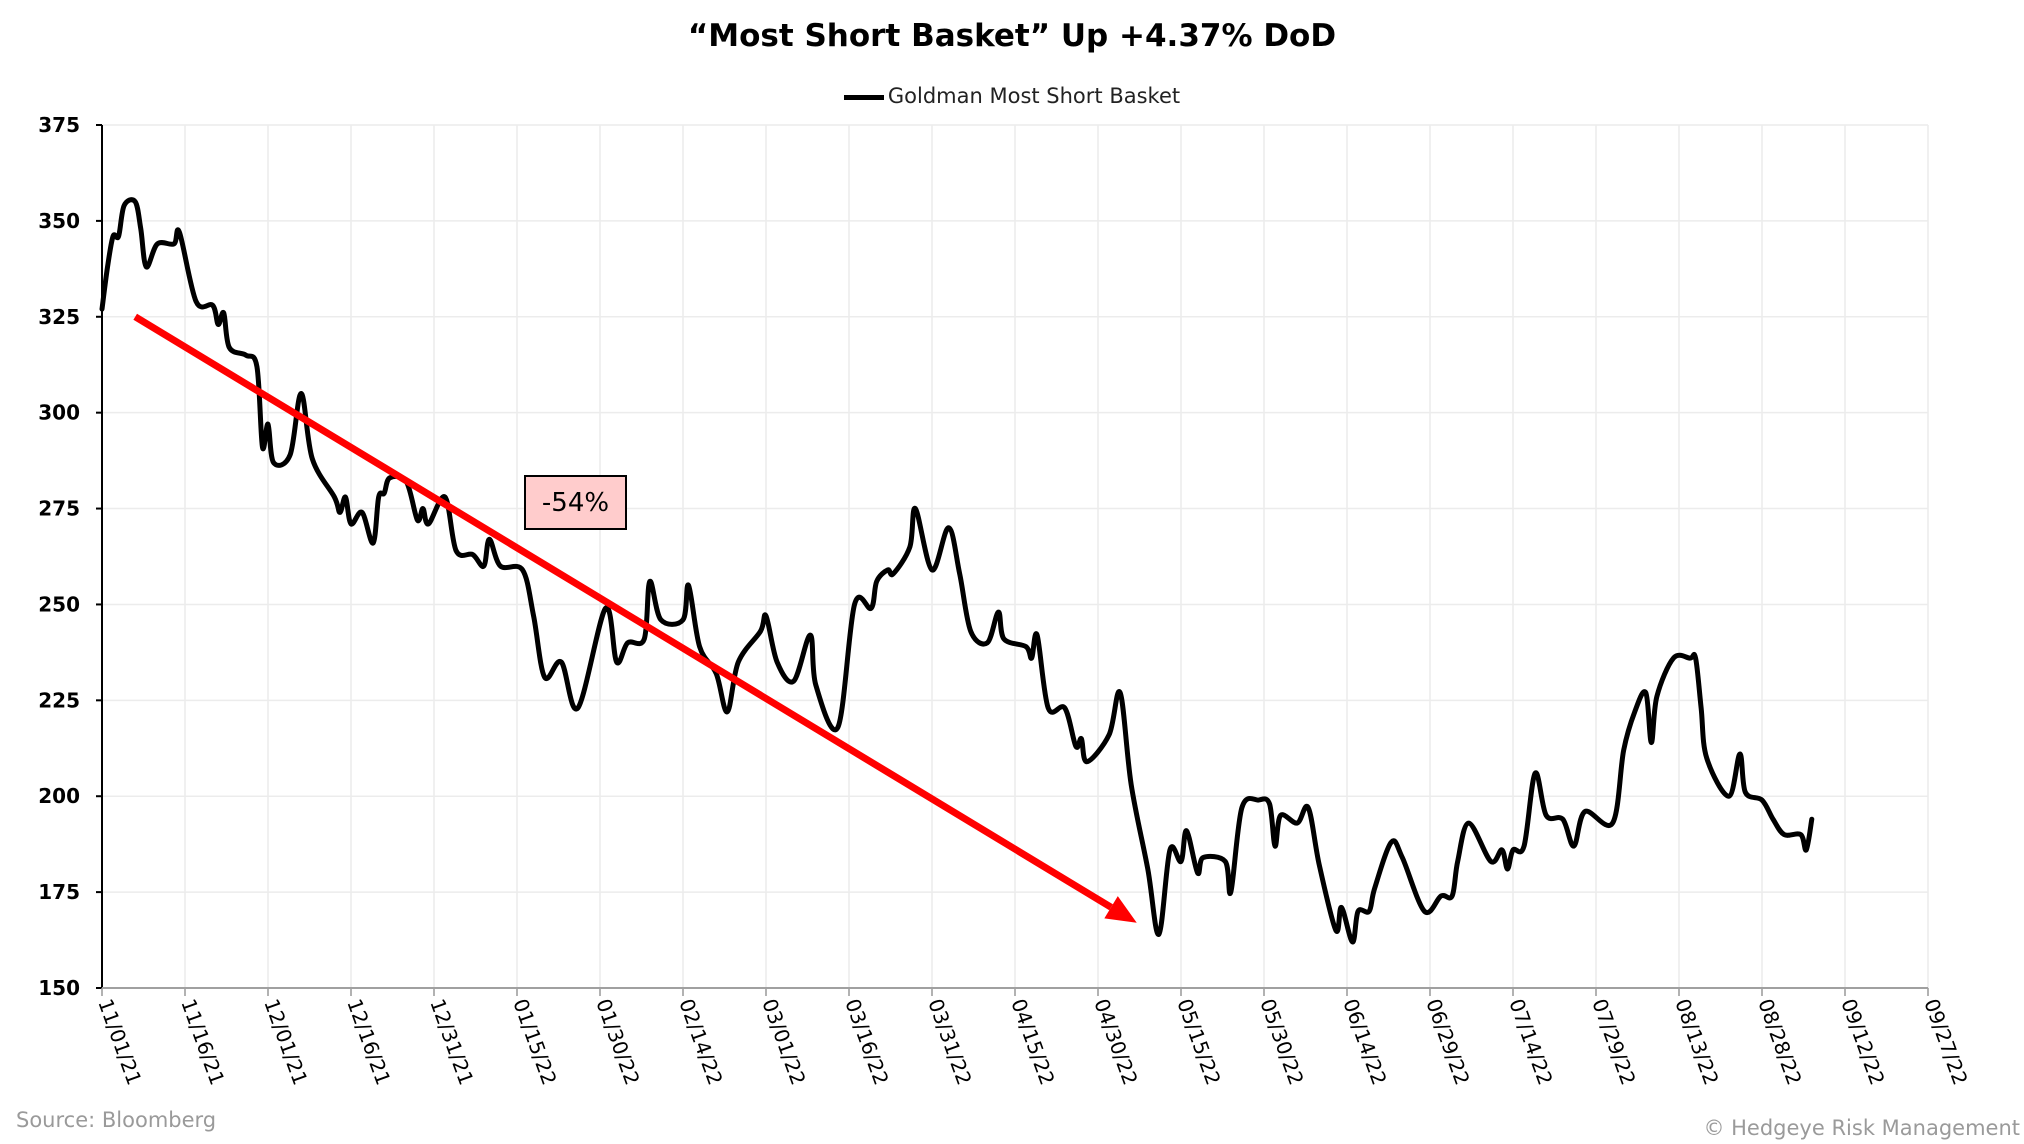  Describe the element at coordinates (116, 1120) in the screenshot. I see `source-note: Source: Bloomberg` at that location.